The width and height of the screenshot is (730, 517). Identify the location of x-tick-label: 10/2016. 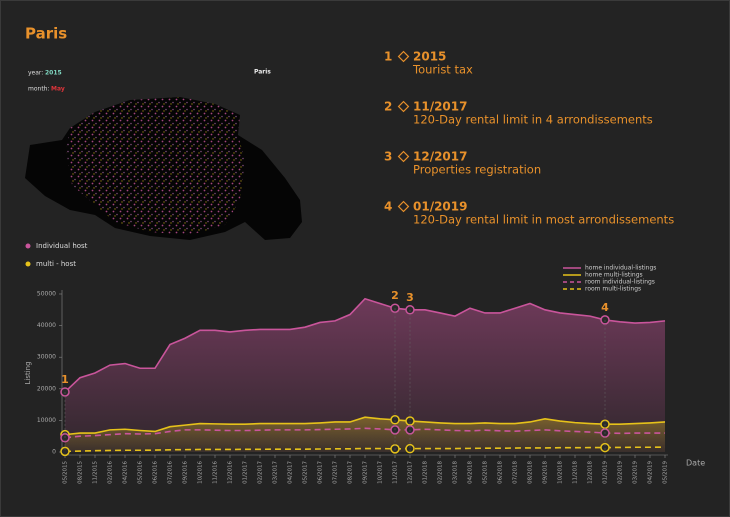
(201, 472).